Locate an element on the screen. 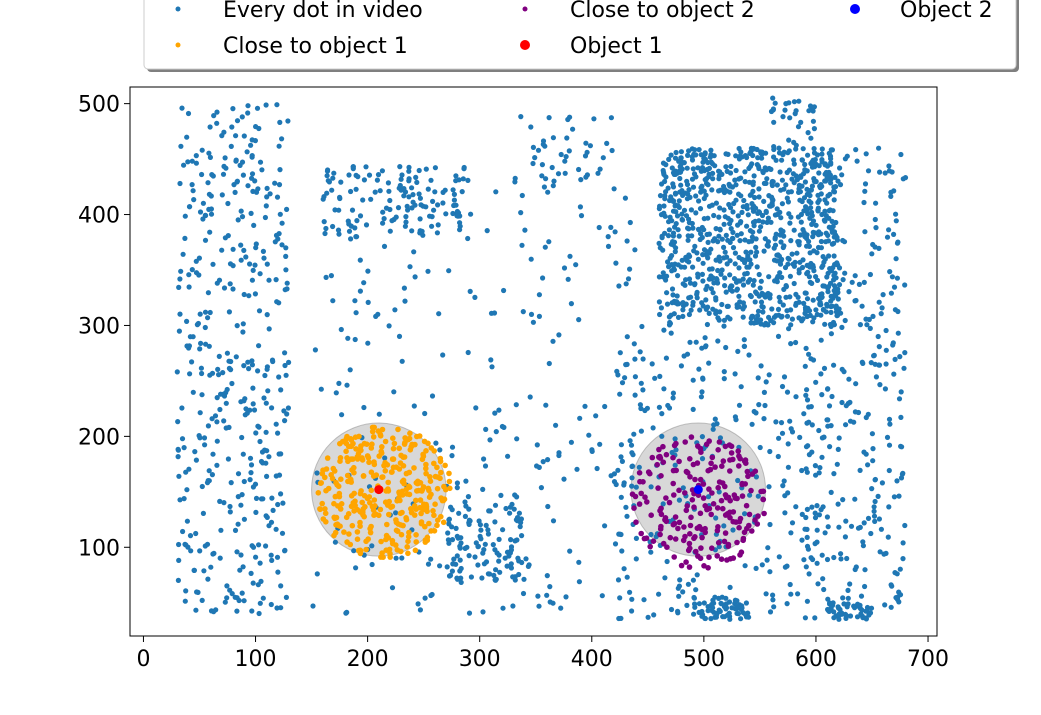 The height and width of the screenshot is (715, 1041). x-tick-label: 200 is located at coordinates (368, 659).